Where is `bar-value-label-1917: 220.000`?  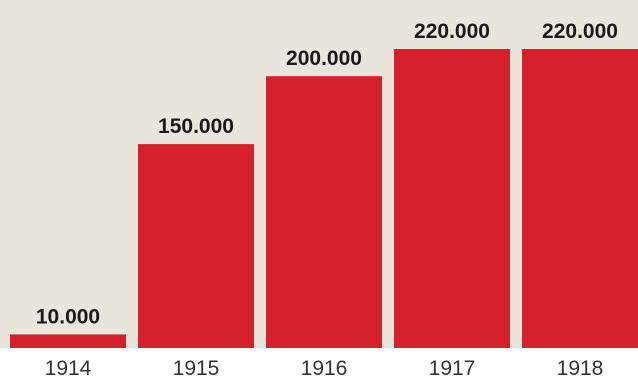 bar-value-label-1917: 220.000 is located at coordinates (452, 31).